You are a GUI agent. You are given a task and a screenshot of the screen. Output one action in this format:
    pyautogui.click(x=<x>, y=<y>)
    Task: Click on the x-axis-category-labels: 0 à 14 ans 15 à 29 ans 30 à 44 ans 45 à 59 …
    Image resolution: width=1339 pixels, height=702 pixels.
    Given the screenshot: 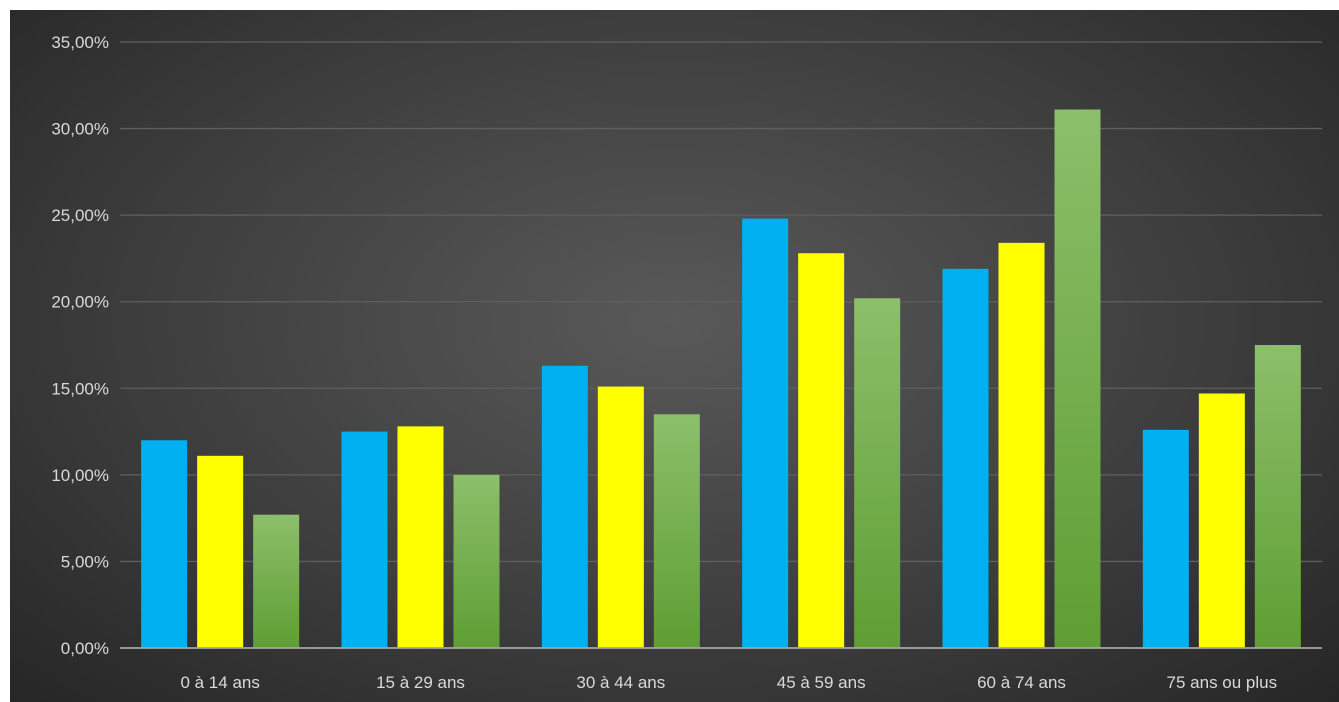 What is the action you would take?
    pyautogui.click(x=728, y=682)
    